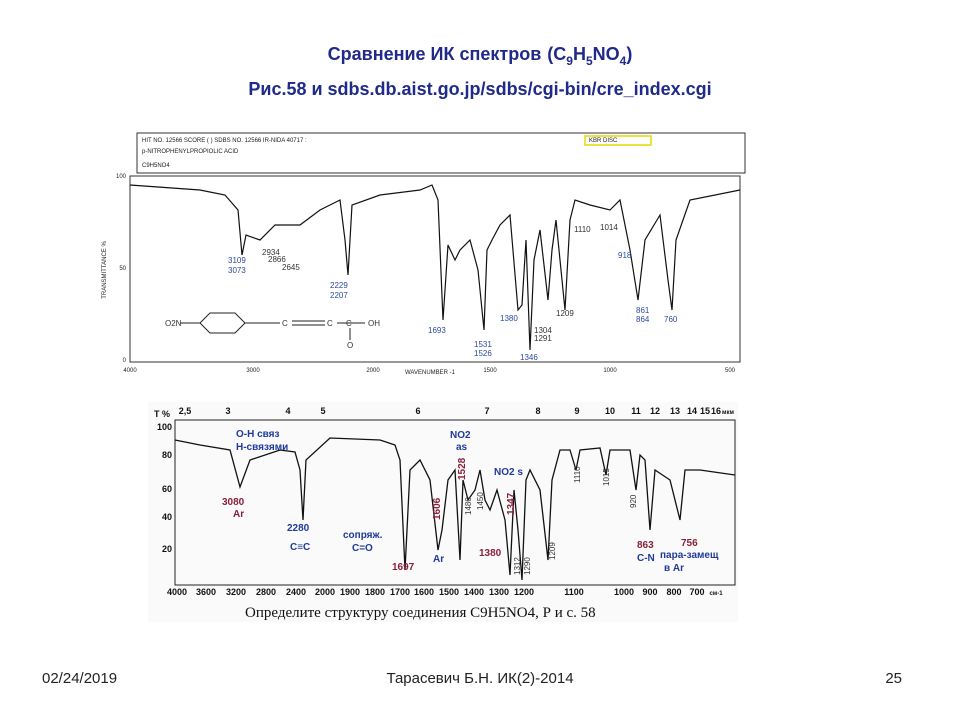 This screenshot has height=720, width=960. I want to click on x-ticks: 4000 3000 2000 1500 1000 500, so click(429, 371).